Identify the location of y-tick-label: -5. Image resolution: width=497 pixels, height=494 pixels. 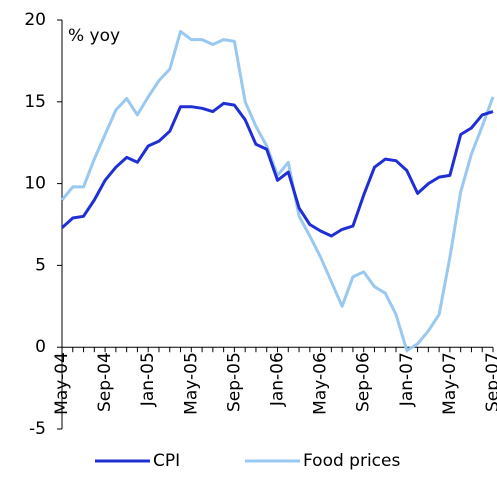
(37, 429).